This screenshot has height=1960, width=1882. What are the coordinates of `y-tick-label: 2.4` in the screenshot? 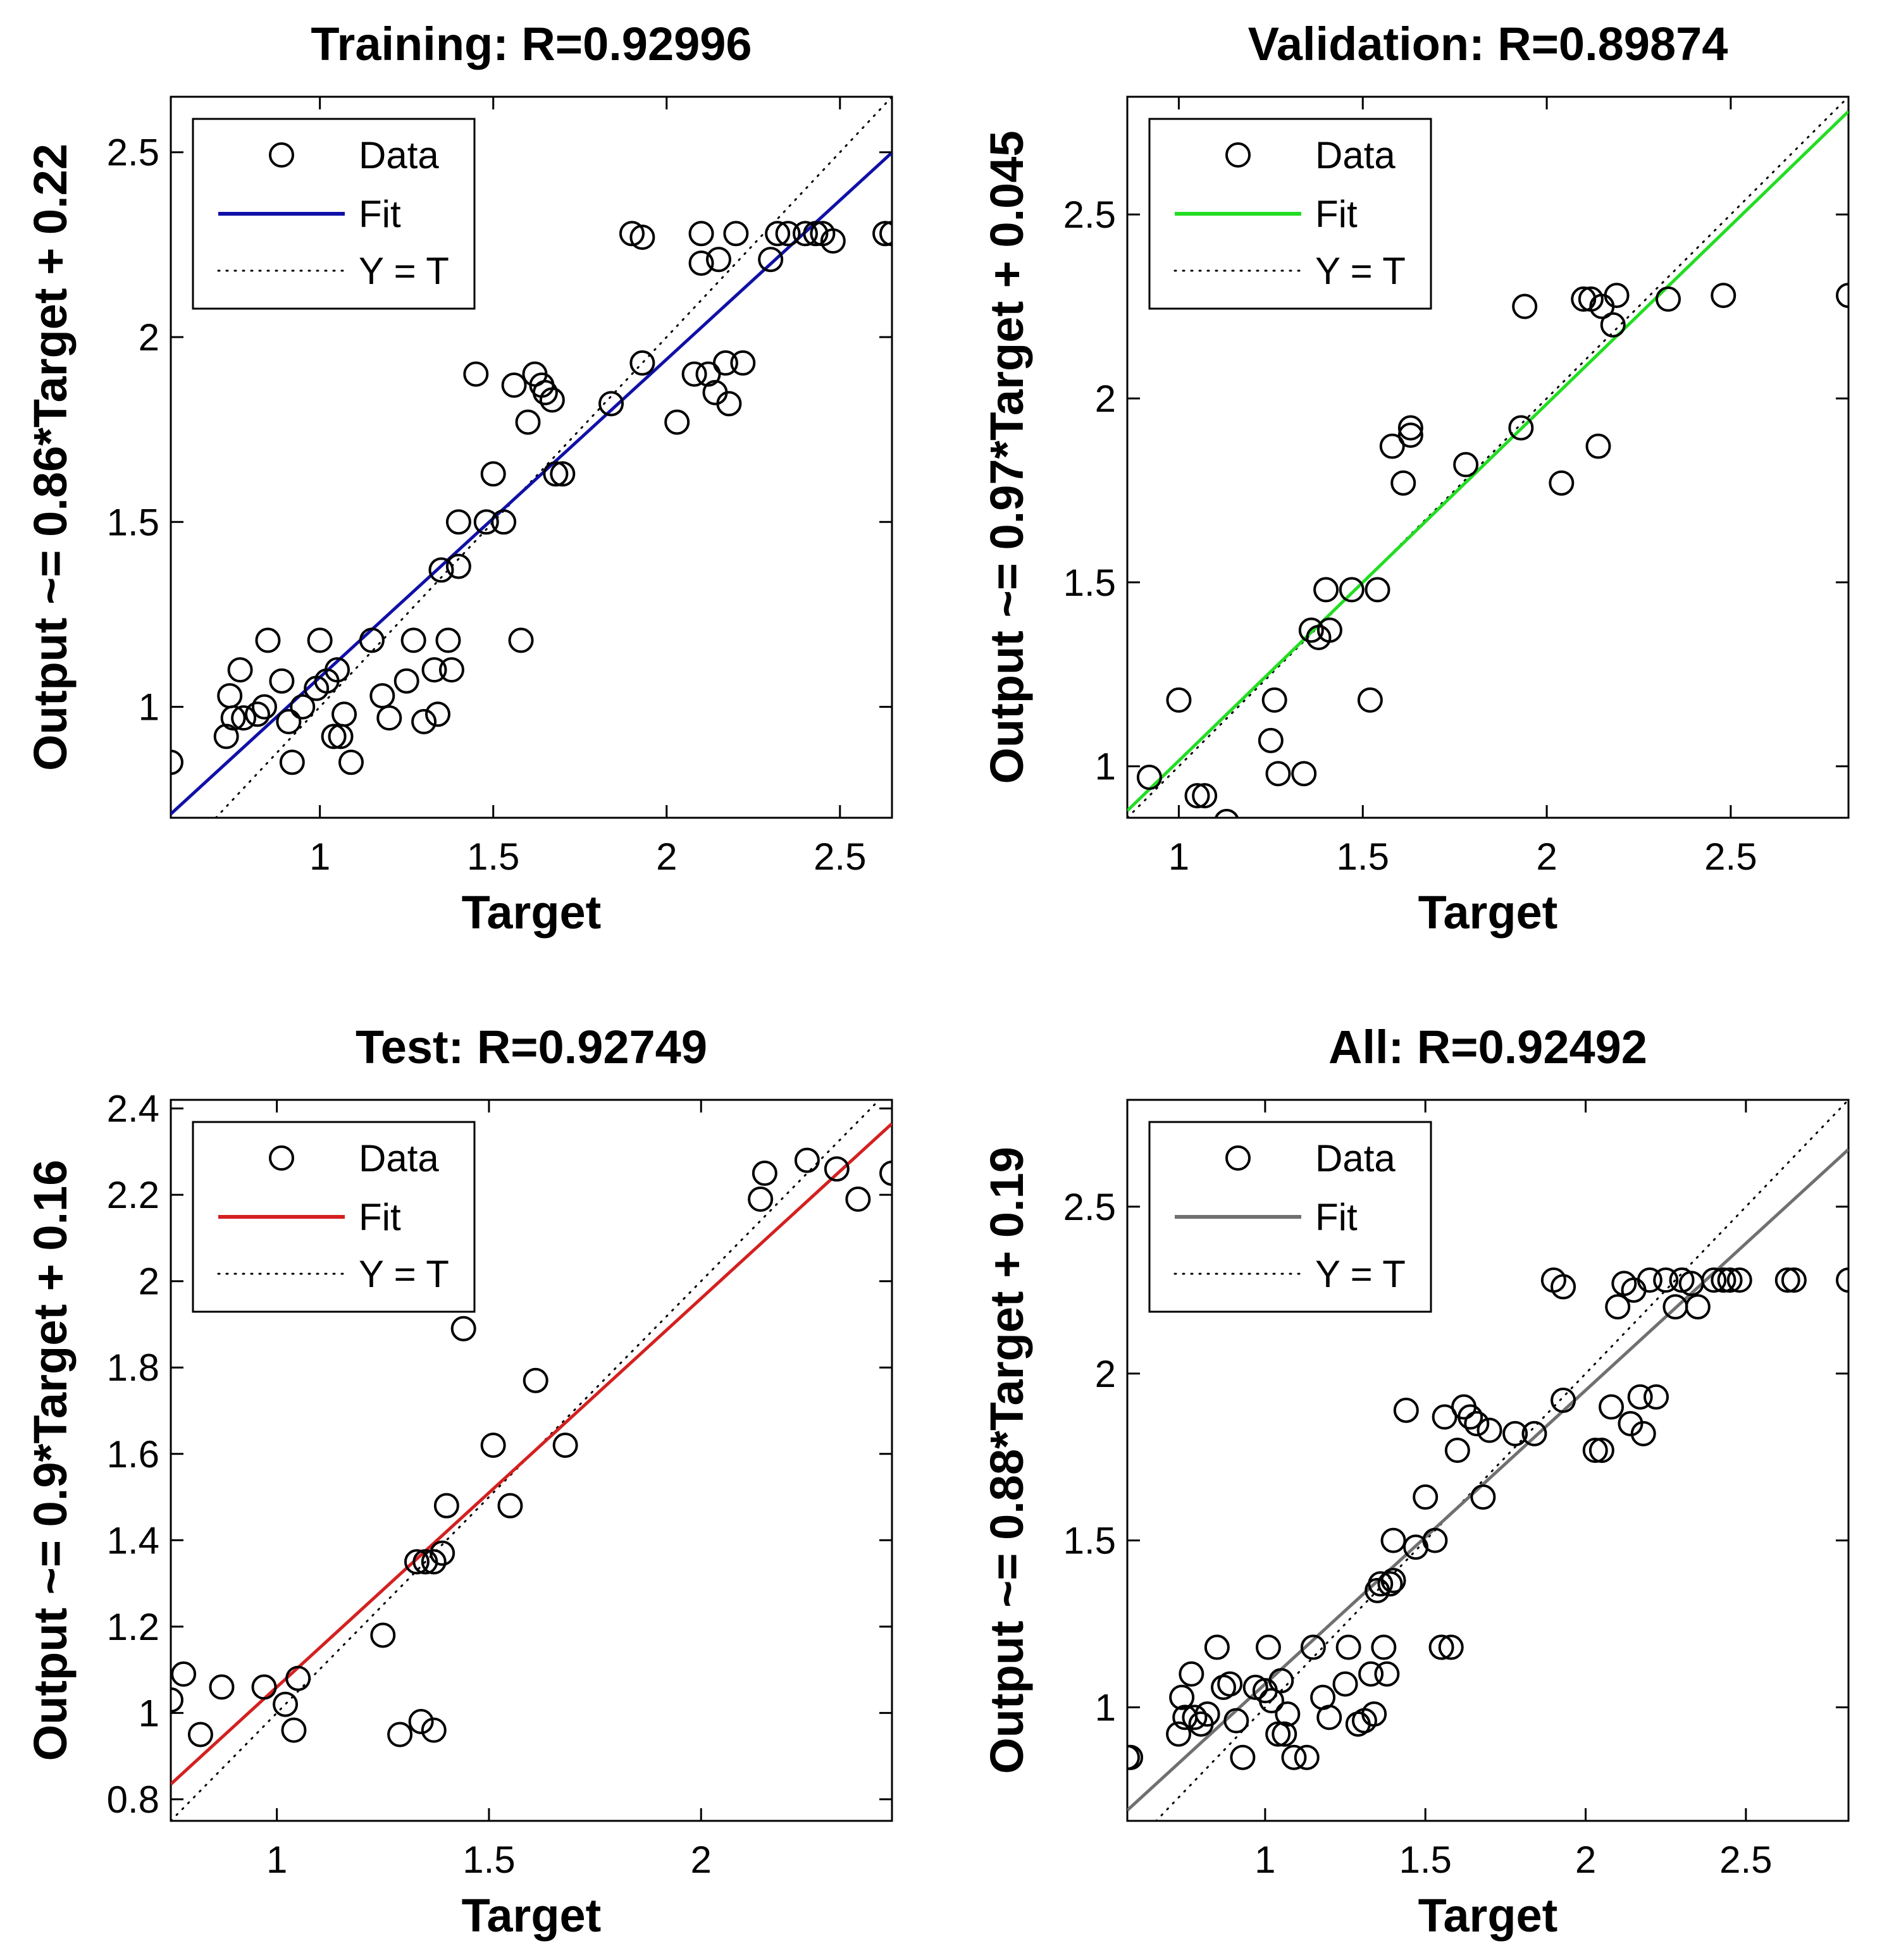 It's located at (133, 1109).